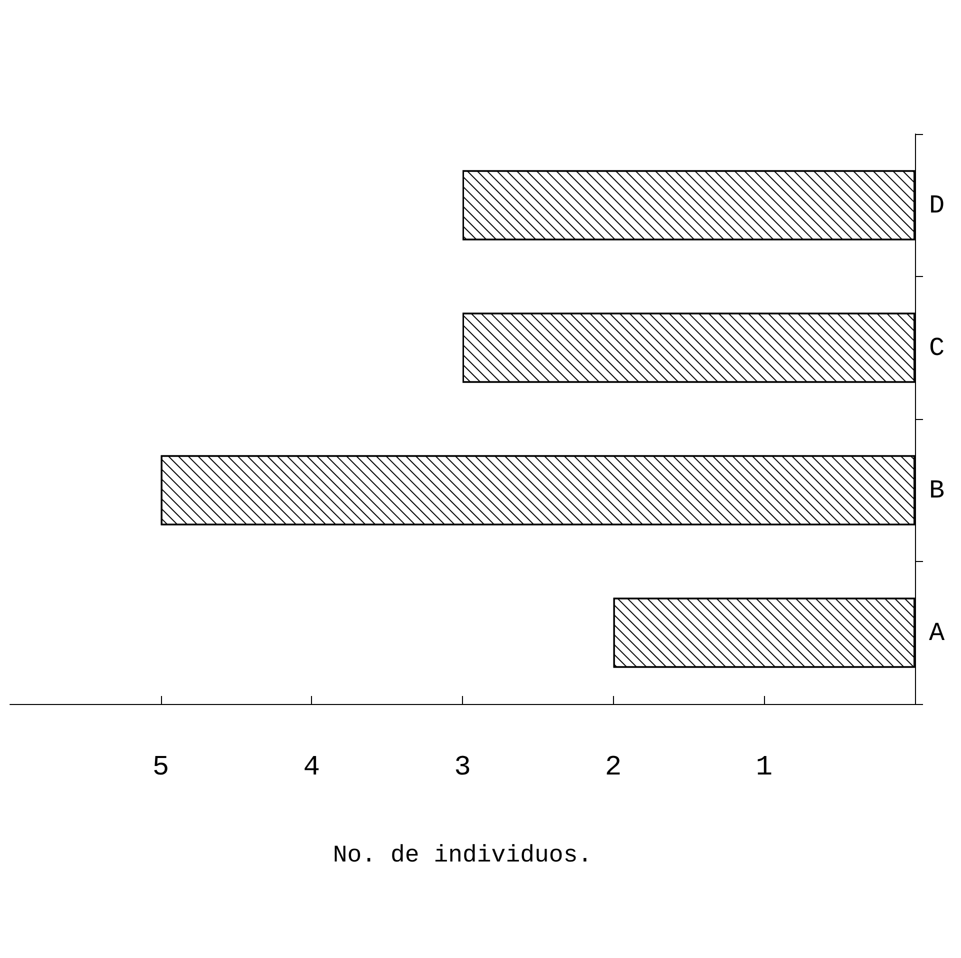  What do you see at coordinates (764, 768) in the screenshot?
I see `x-tick-label: 1` at bounding box center [764, 768].